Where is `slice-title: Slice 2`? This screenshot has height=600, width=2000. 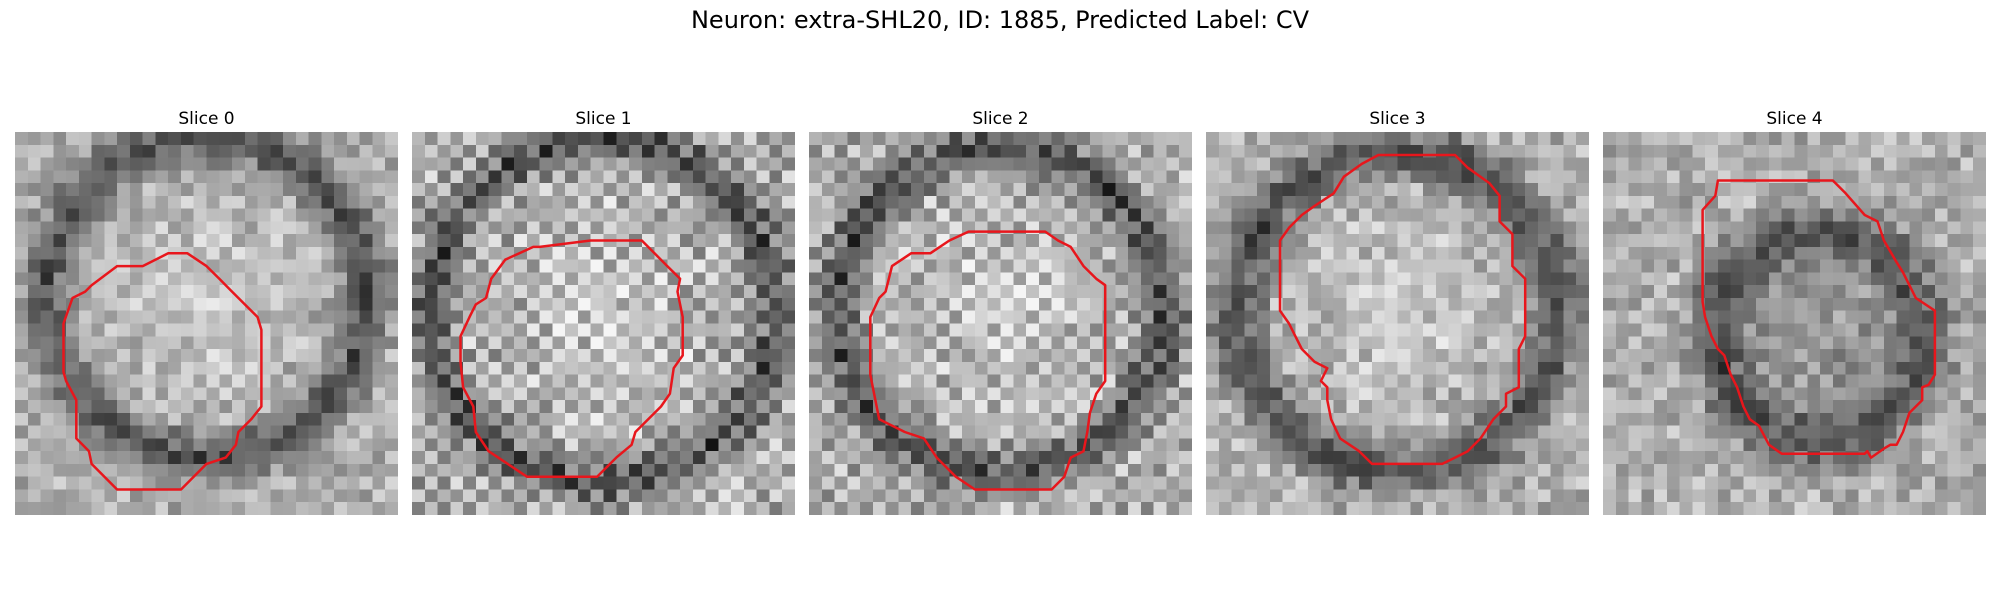 slice-title: Slice 2 is located at coordinates (1000, 119).